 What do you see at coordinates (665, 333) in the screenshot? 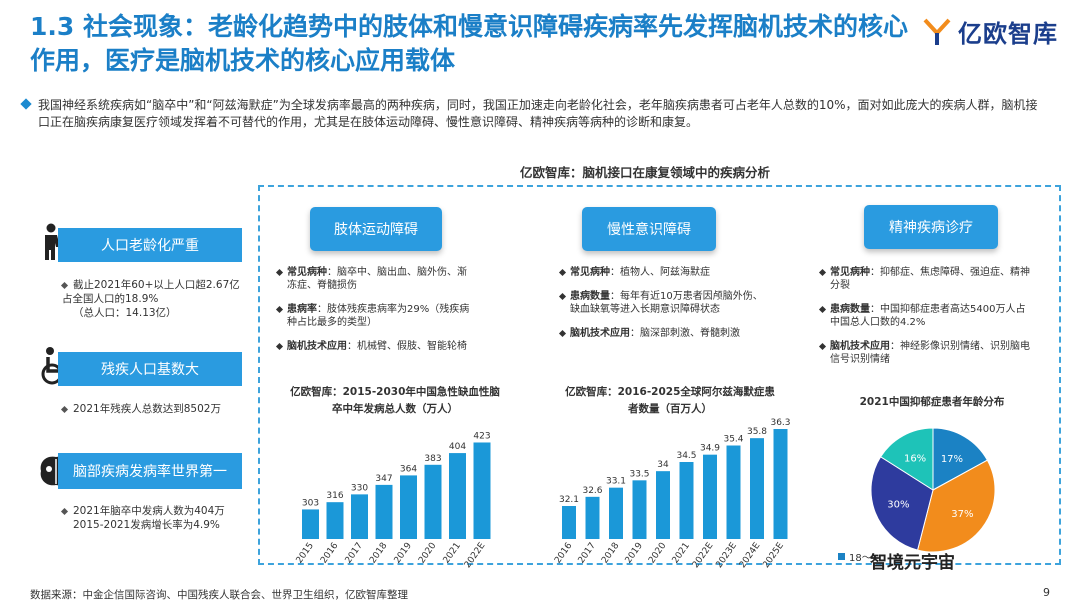
I see `detail-item: 脑机技术应用：脑深部刺激、脊髓刺激` at bounding box center [665, 333].